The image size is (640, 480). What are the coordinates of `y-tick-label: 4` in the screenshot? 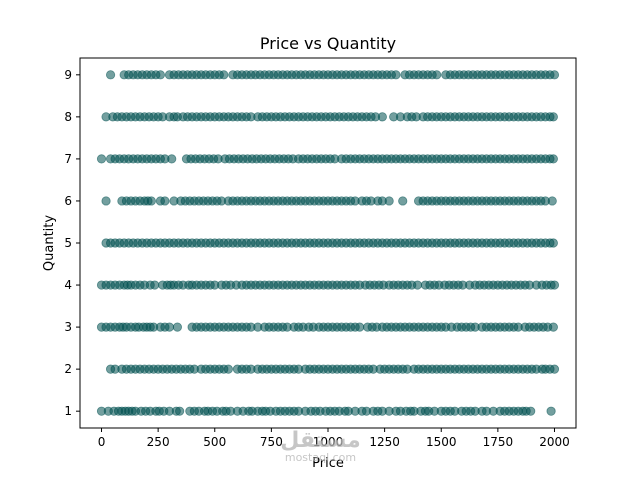 It's located at (68, 285).